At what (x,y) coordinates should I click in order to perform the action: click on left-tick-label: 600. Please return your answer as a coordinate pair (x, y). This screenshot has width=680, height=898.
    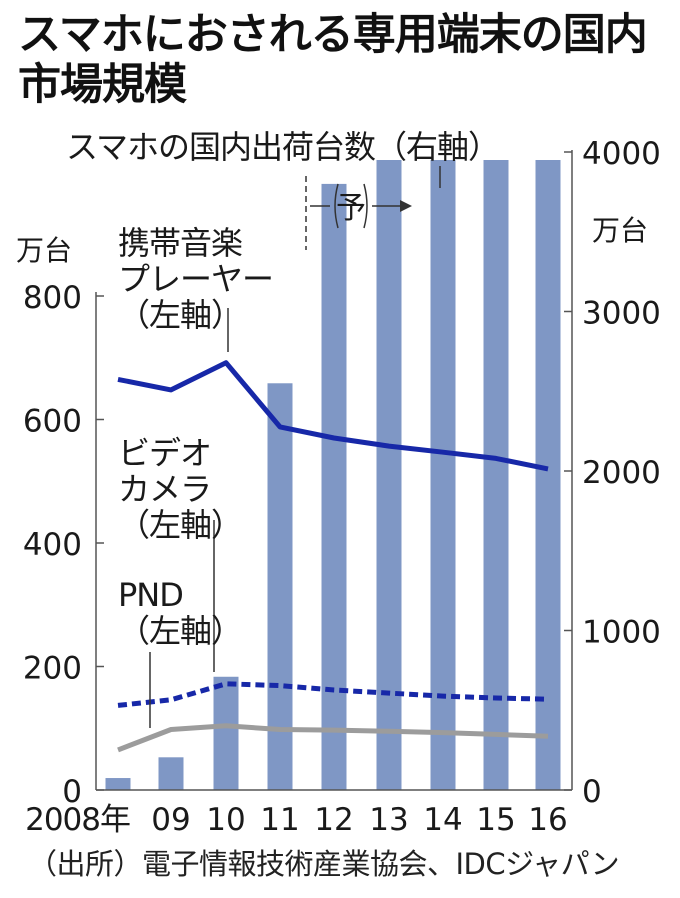
    Looking at the image, I should click on (52, 422).